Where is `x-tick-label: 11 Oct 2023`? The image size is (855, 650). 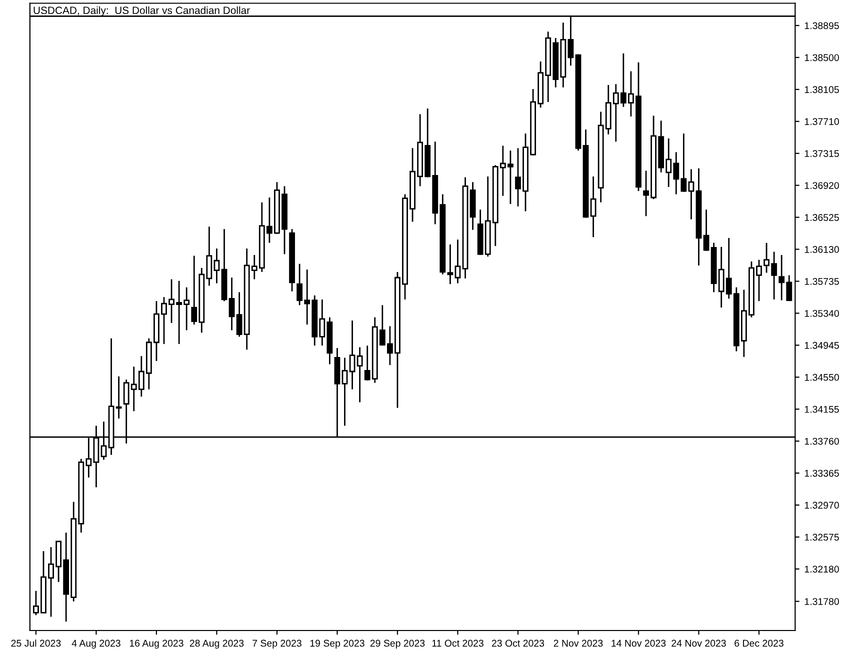 x-tick-label: 11 Oct 2023 is located at coordinates (458, 643).